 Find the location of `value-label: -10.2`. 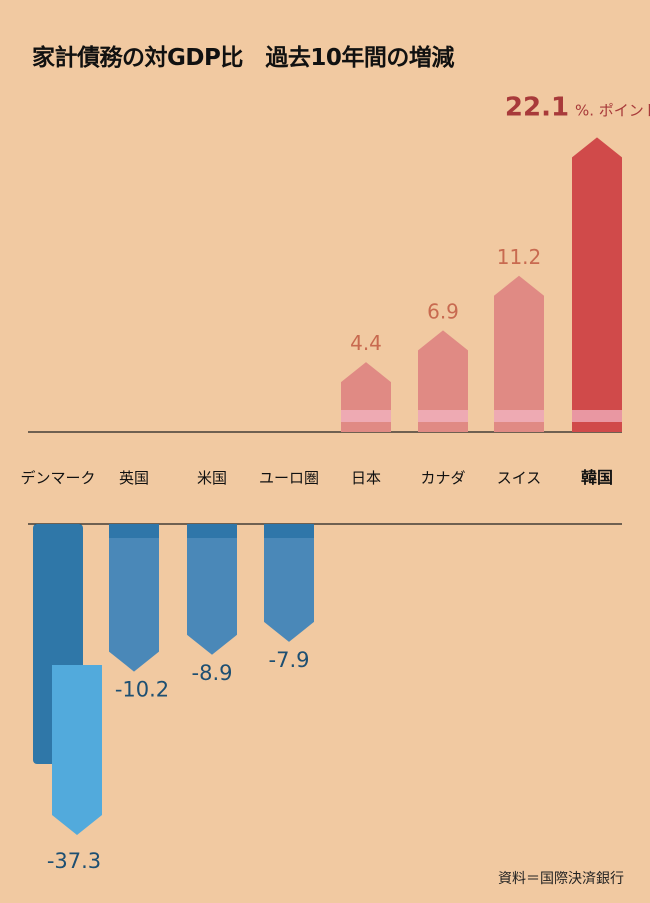

value-label: -10.2 is located at coordinates (142, 690).